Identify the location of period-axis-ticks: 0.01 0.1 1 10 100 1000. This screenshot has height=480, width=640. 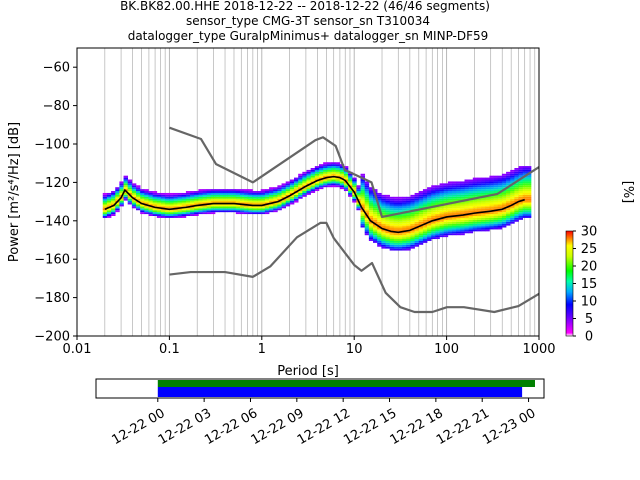
(309, 346).